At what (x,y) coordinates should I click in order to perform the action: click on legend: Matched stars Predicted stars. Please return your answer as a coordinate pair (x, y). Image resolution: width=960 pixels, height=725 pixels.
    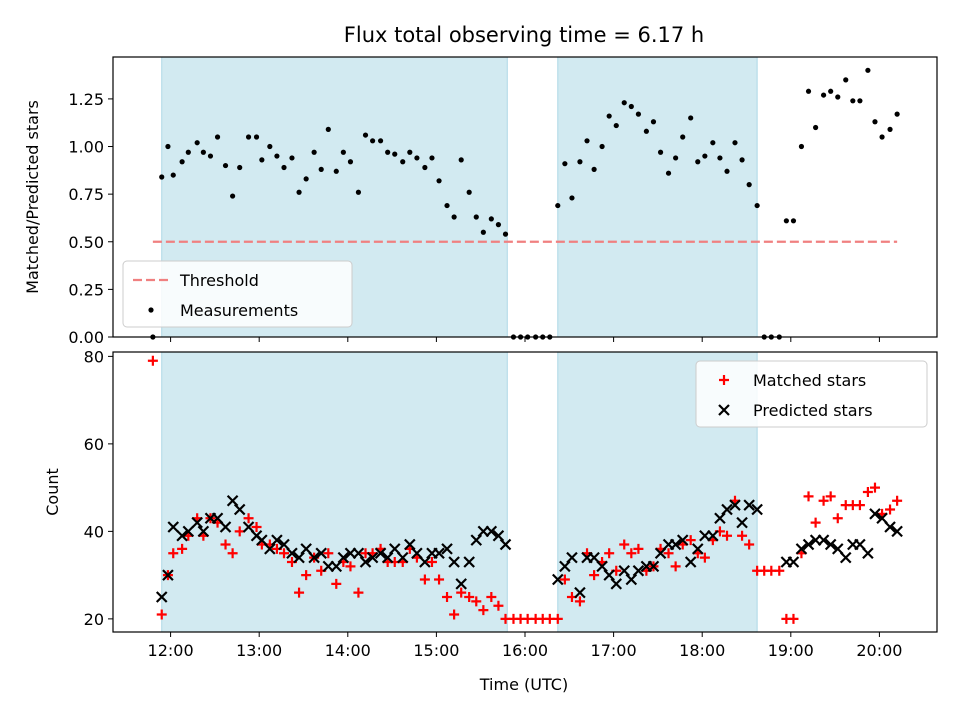
    Looking at the image, I should click on (811, 394).